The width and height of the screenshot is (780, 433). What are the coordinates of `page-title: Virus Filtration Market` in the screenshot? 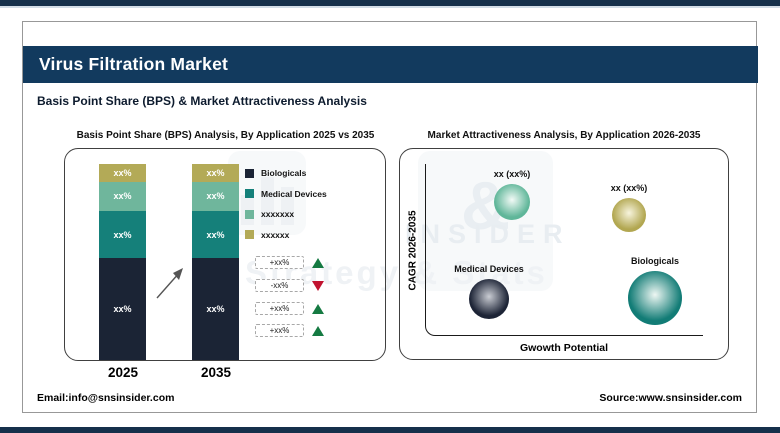 It's located at (134, 64).